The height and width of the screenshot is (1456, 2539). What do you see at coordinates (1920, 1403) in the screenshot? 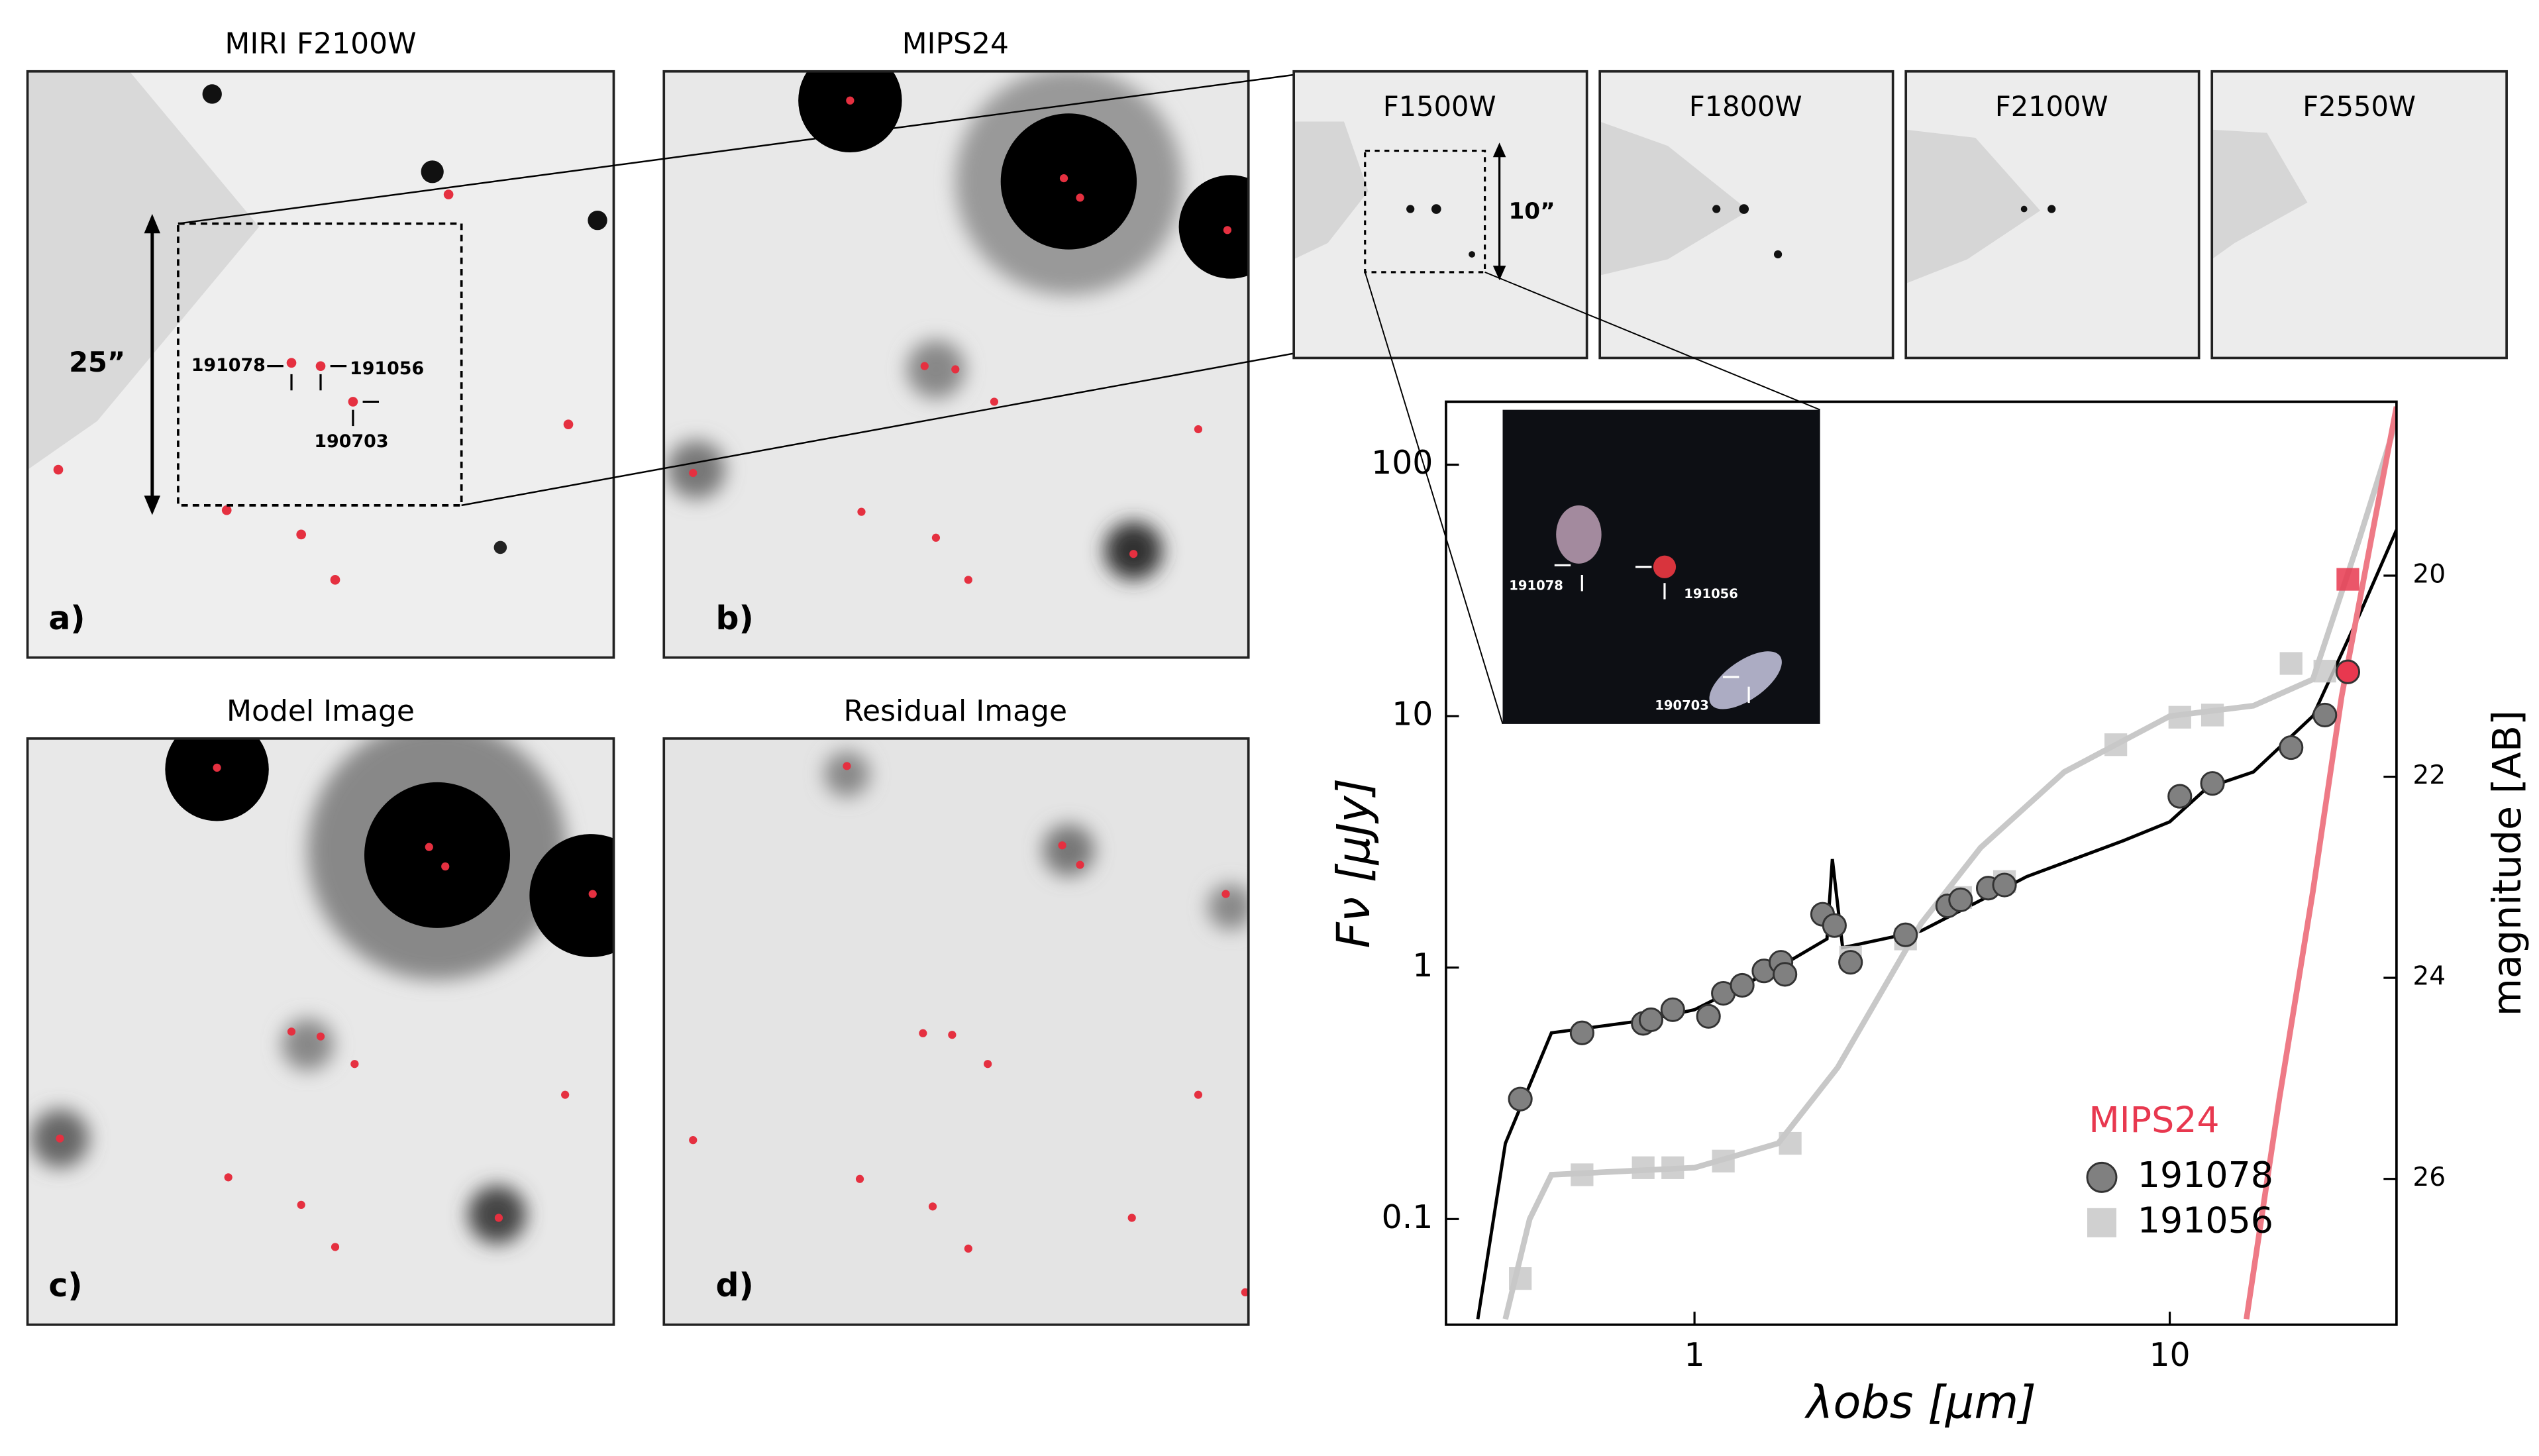
I see `x-axis-label: λobs [μm]` at bounding box center [1920, 1403].